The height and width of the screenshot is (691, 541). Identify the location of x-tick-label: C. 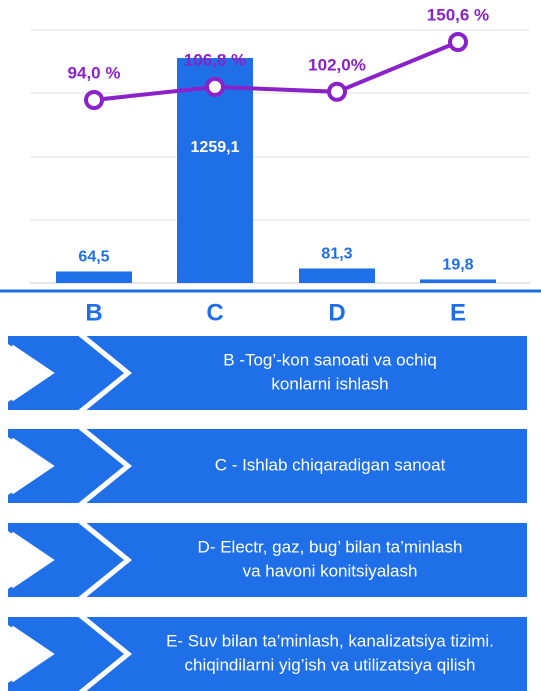
(214, 312).